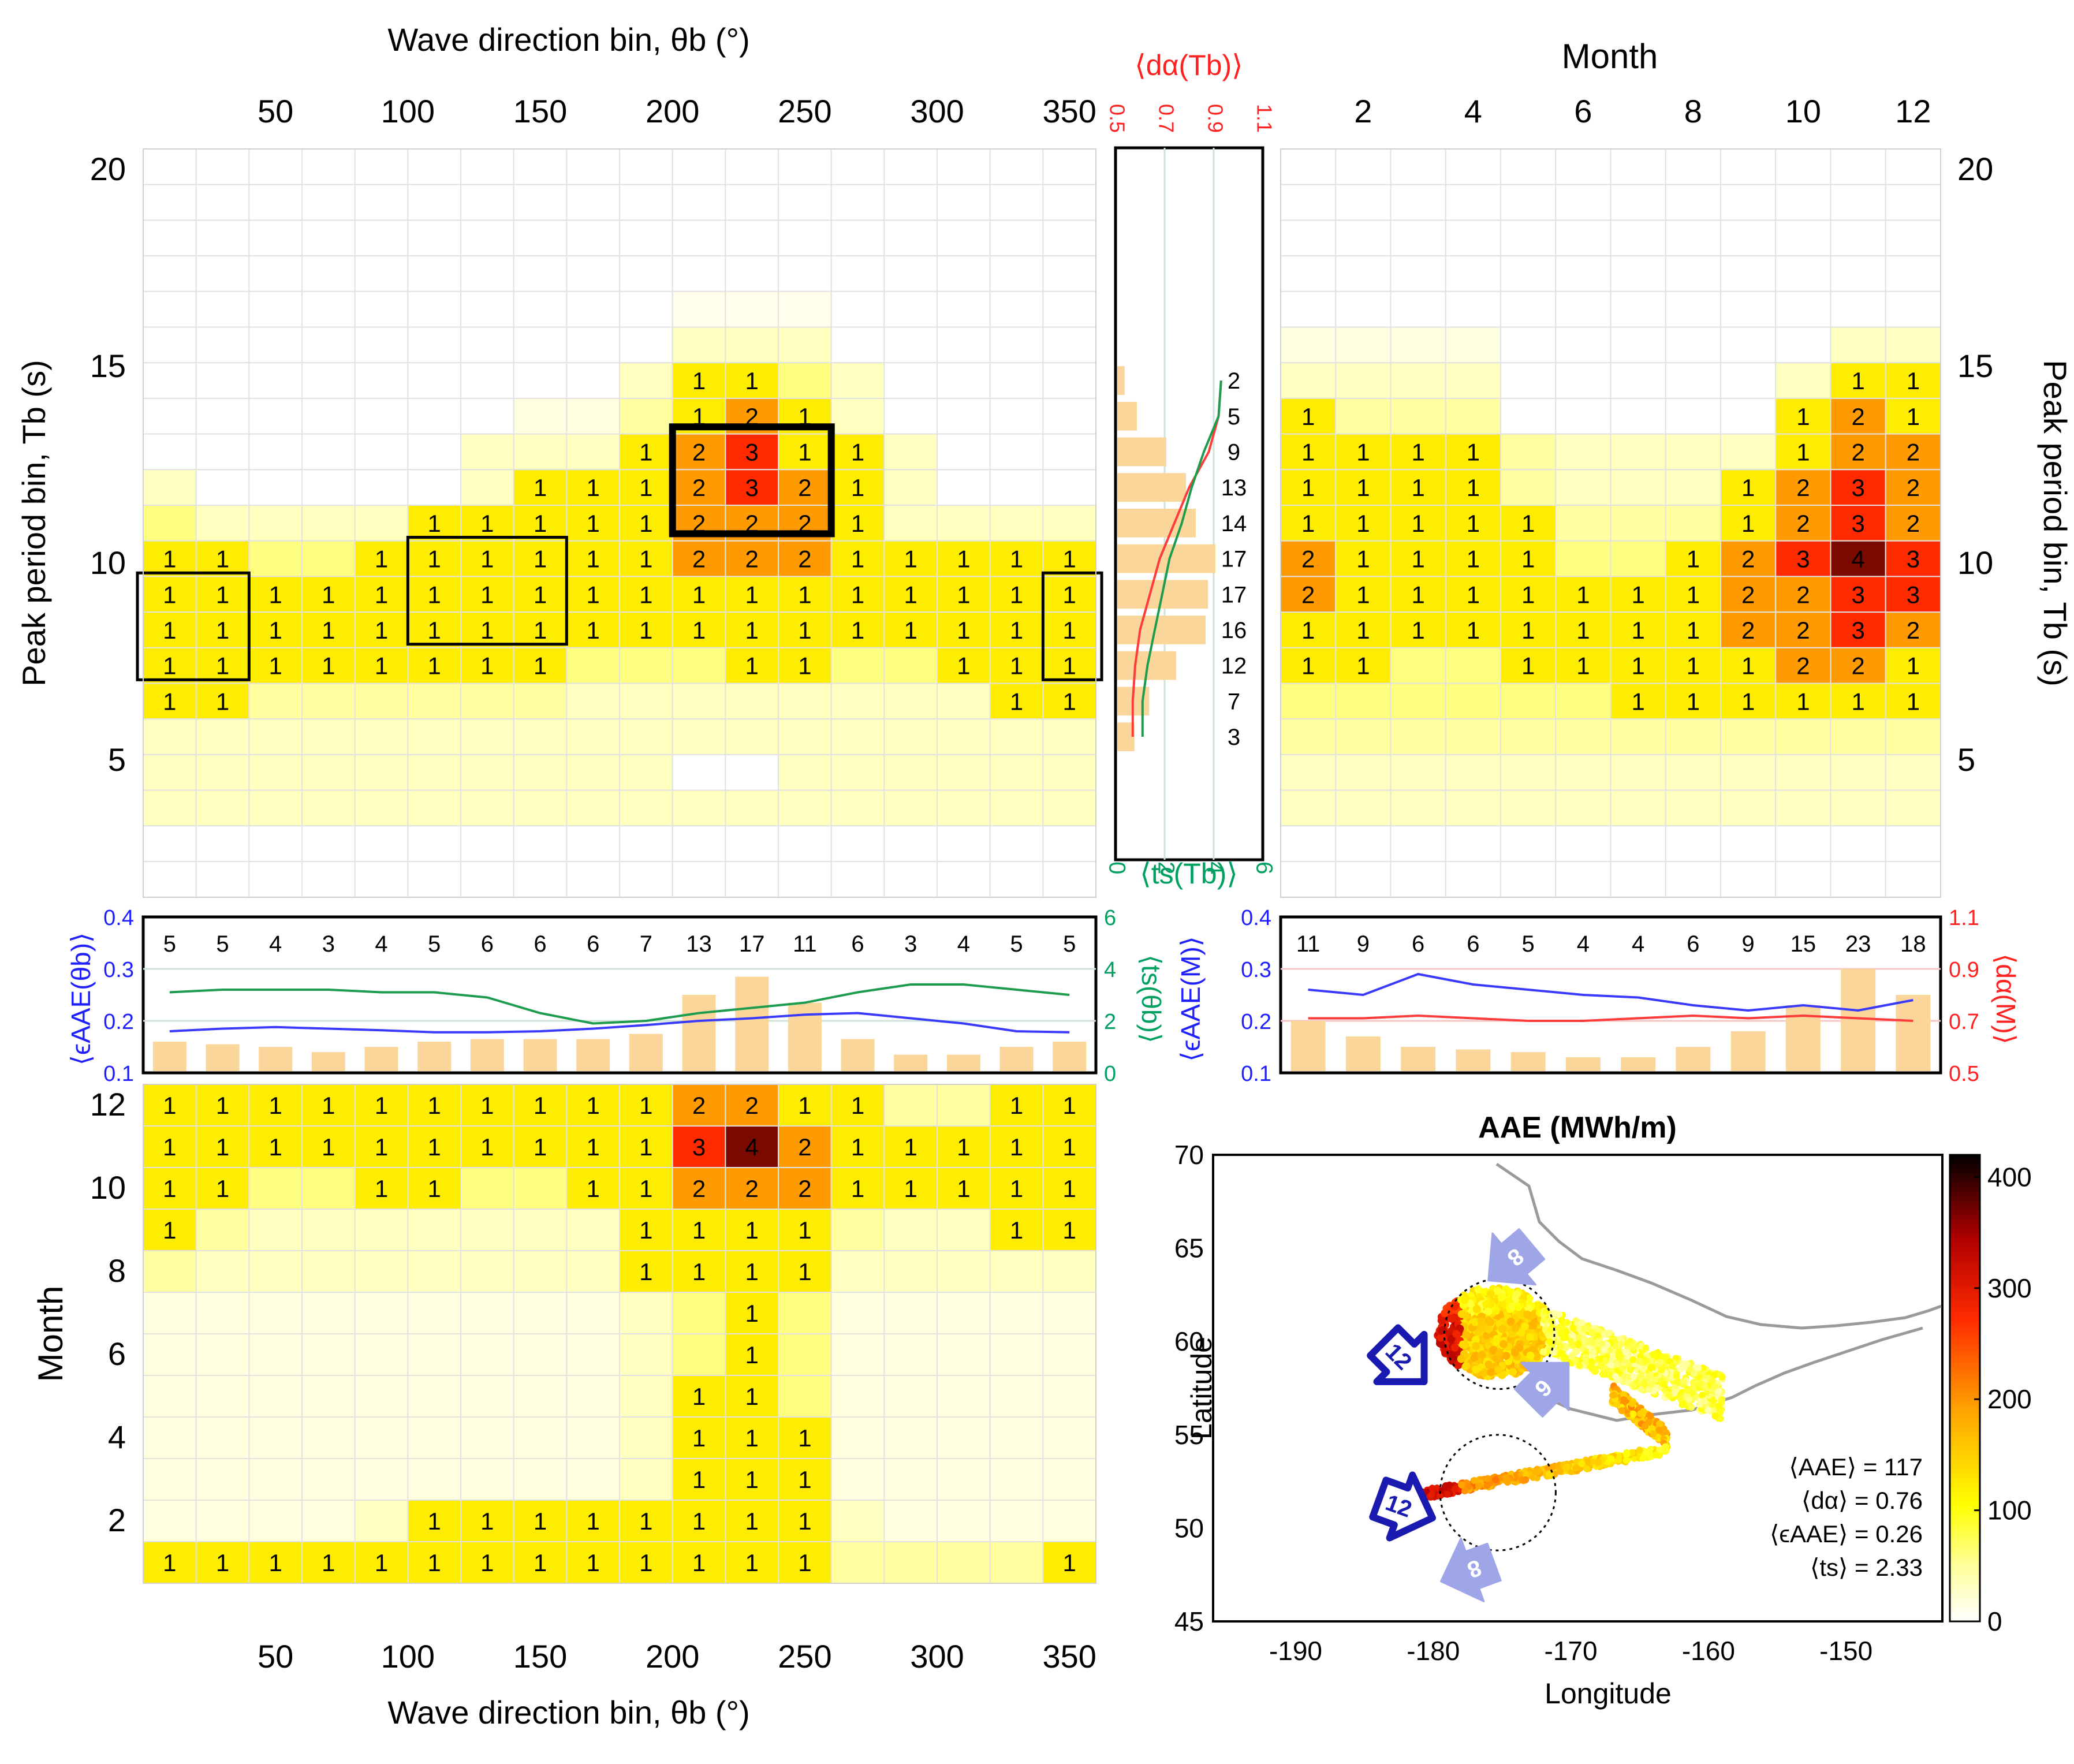 The width and height of the screenshot is (2074, 1764). Describe the element at coordinates (672, 1657) in the screenshot. I see `dir-bottom-tick: 200` at that location.